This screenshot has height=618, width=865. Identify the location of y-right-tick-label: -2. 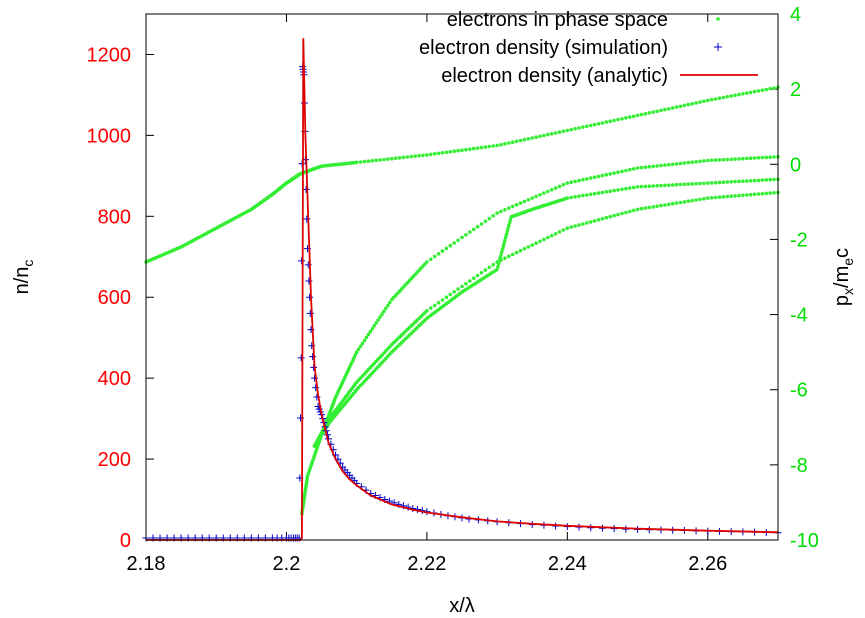
(799, 240).